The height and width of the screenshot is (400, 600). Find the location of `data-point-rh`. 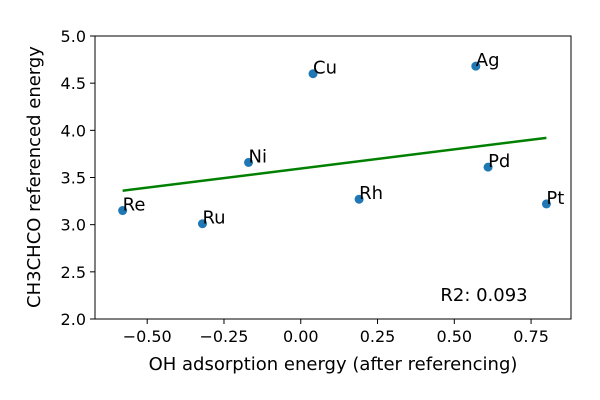

data-point-rh is located at coordinates (359, 199).